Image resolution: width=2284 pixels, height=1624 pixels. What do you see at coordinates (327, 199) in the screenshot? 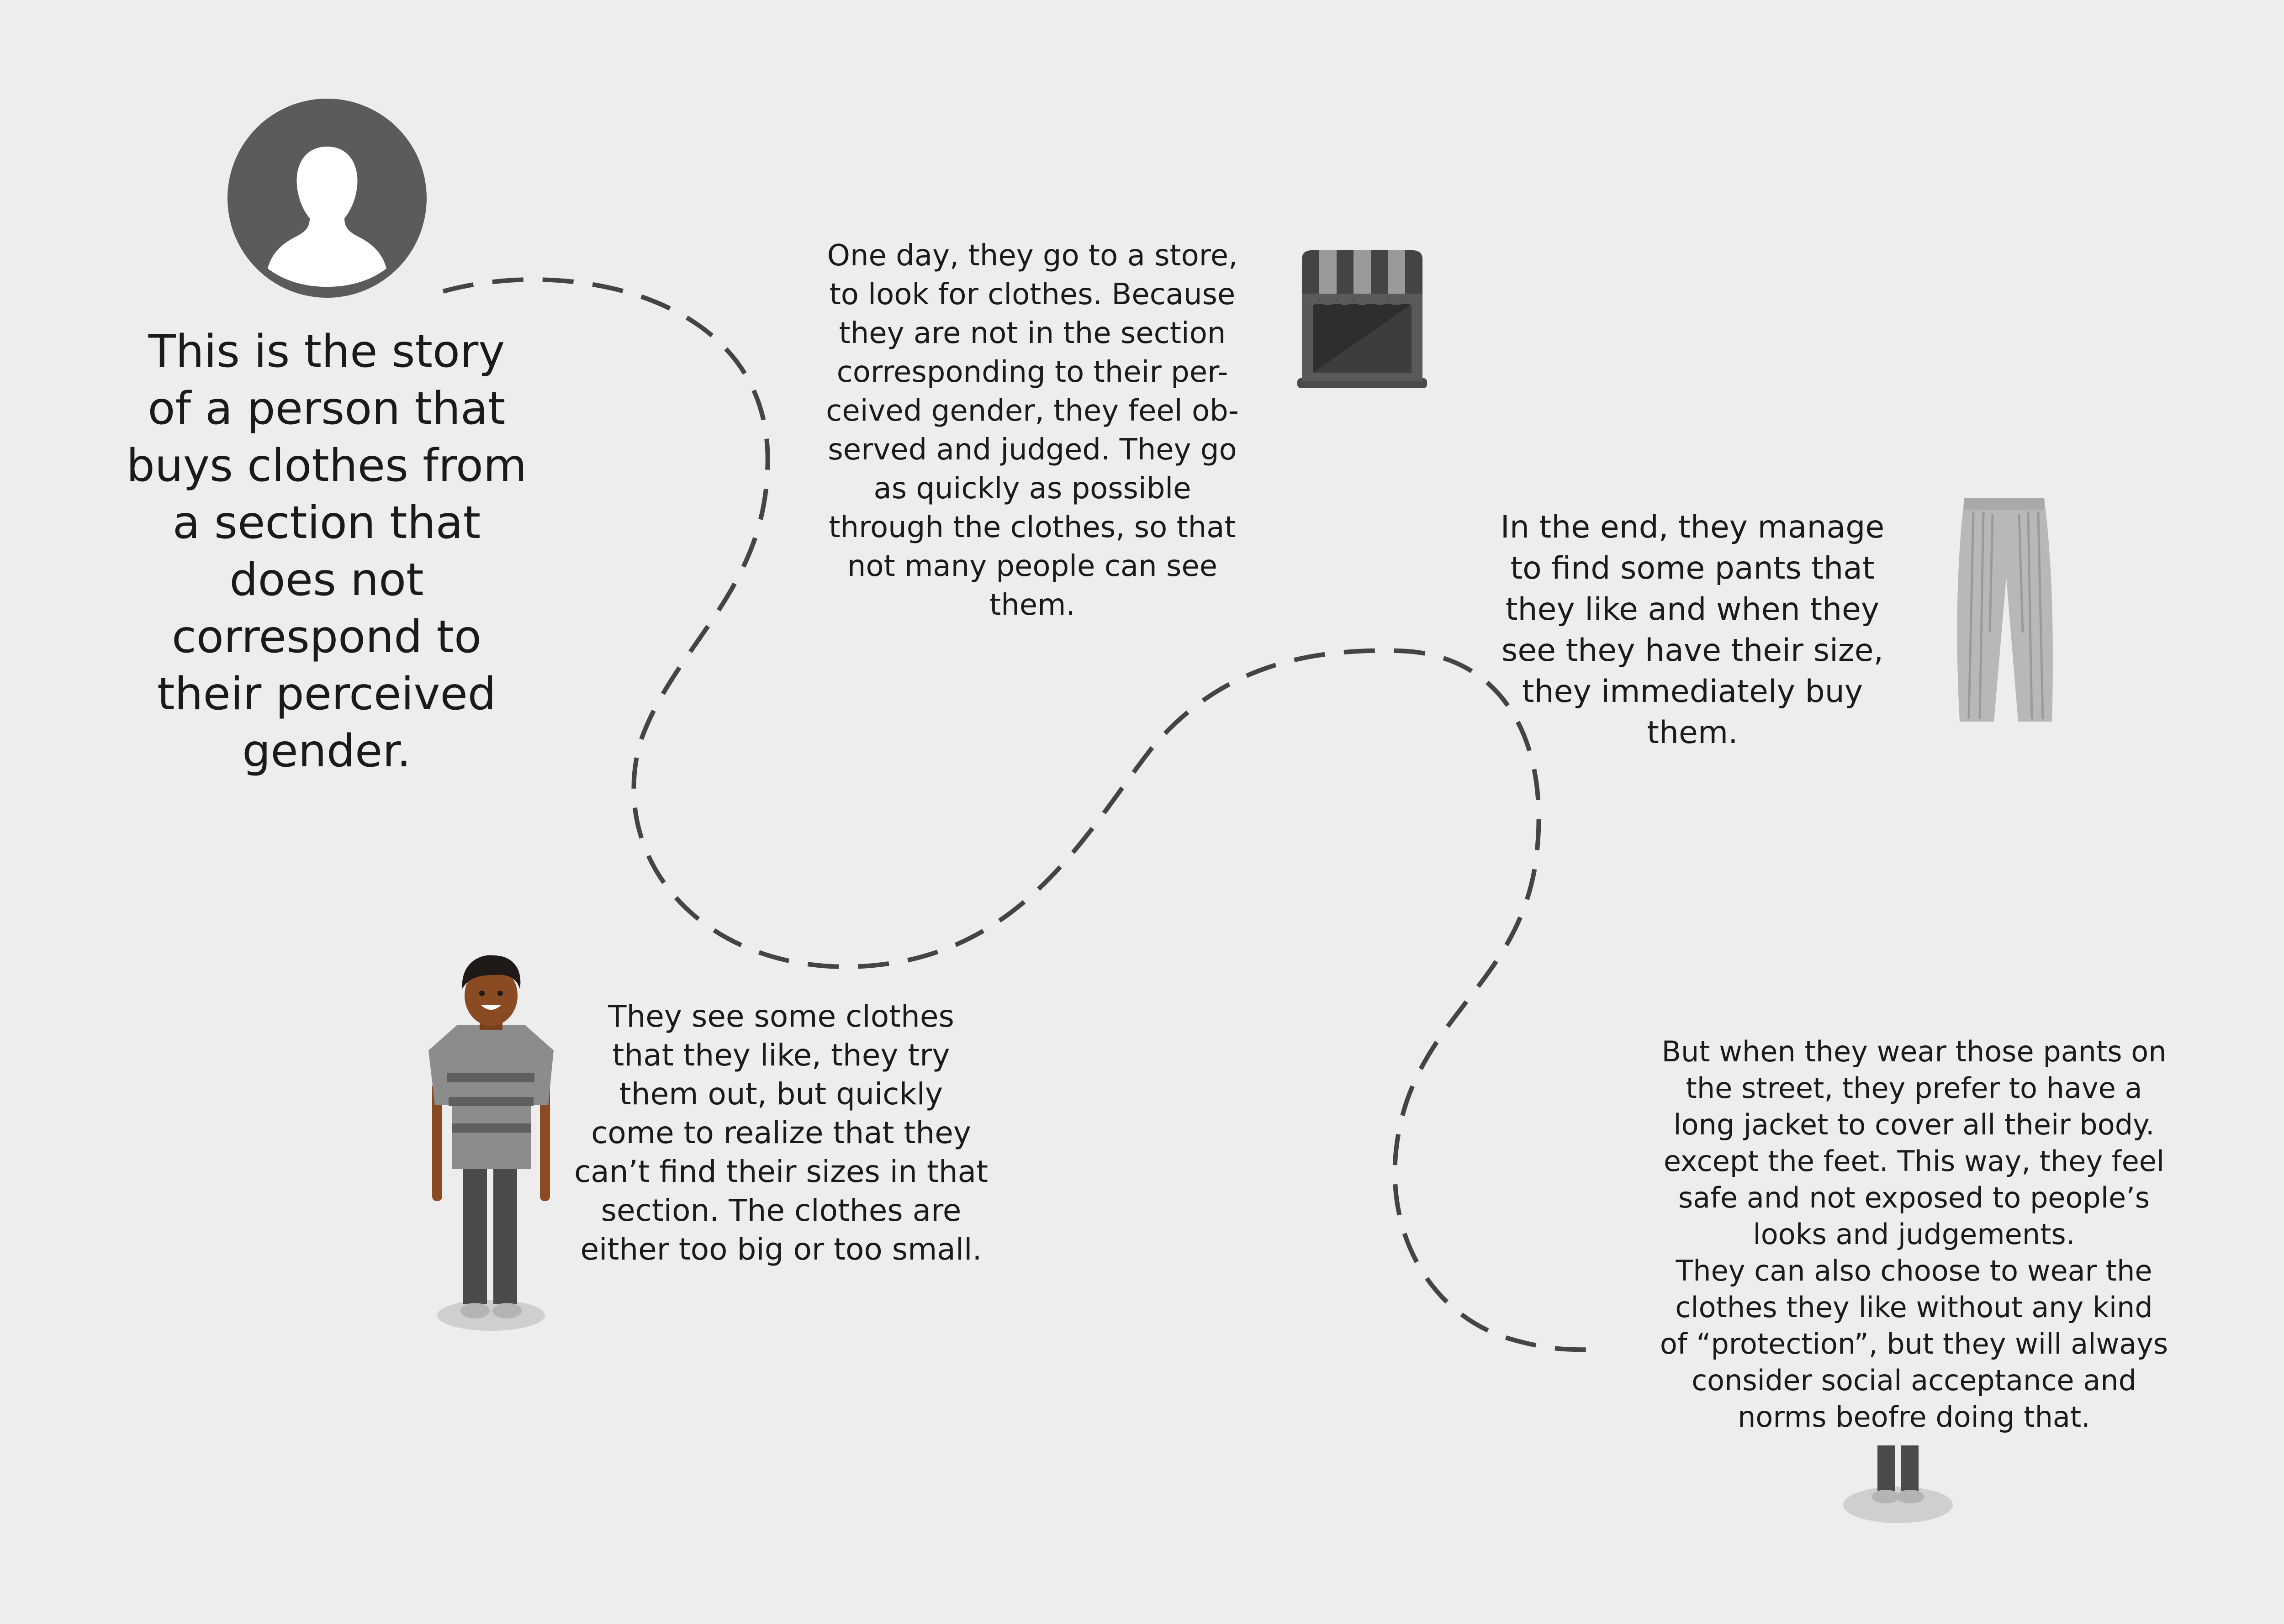
I see `user-avatar-icon` at bounding box center [327, 199].